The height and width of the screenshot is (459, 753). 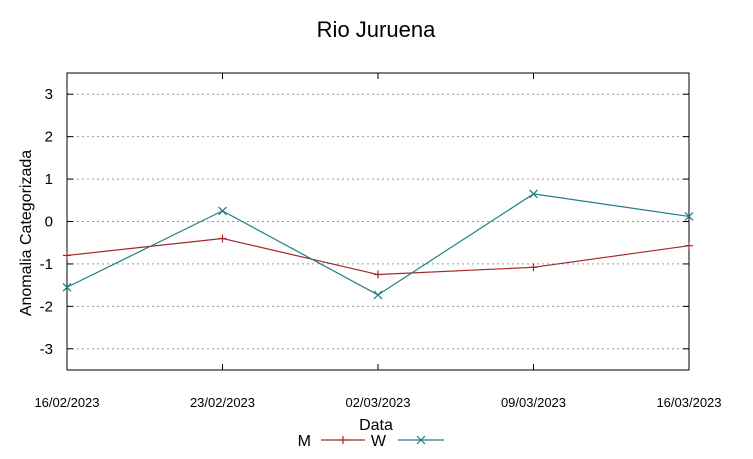 What do you see at coordinates (49, 222) in the screenshot?
I see `y-tick-label: 0` at bounding box center [49, 222].